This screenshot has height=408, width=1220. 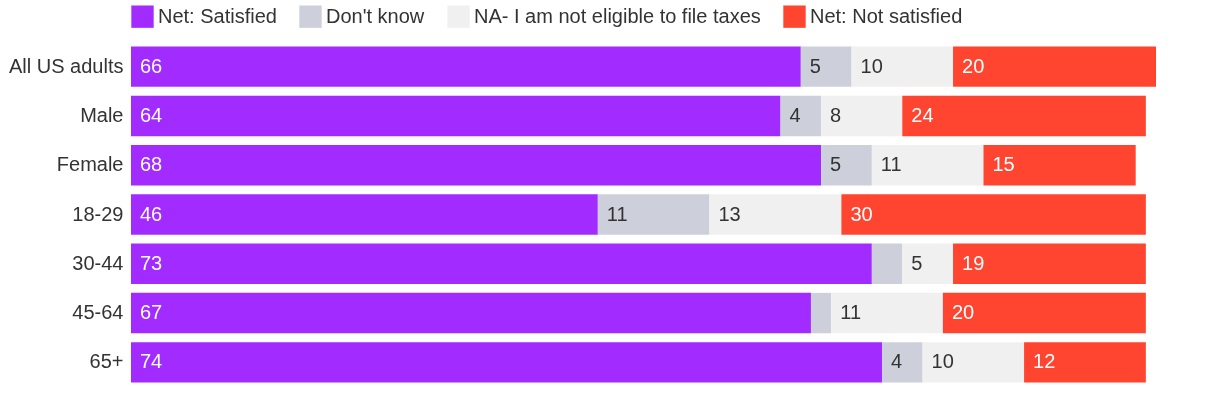 What do you see at coordinates (98, 262) in the screenshot?
I see `y-tick-label: 30-44` at bounding box center [98, 262].